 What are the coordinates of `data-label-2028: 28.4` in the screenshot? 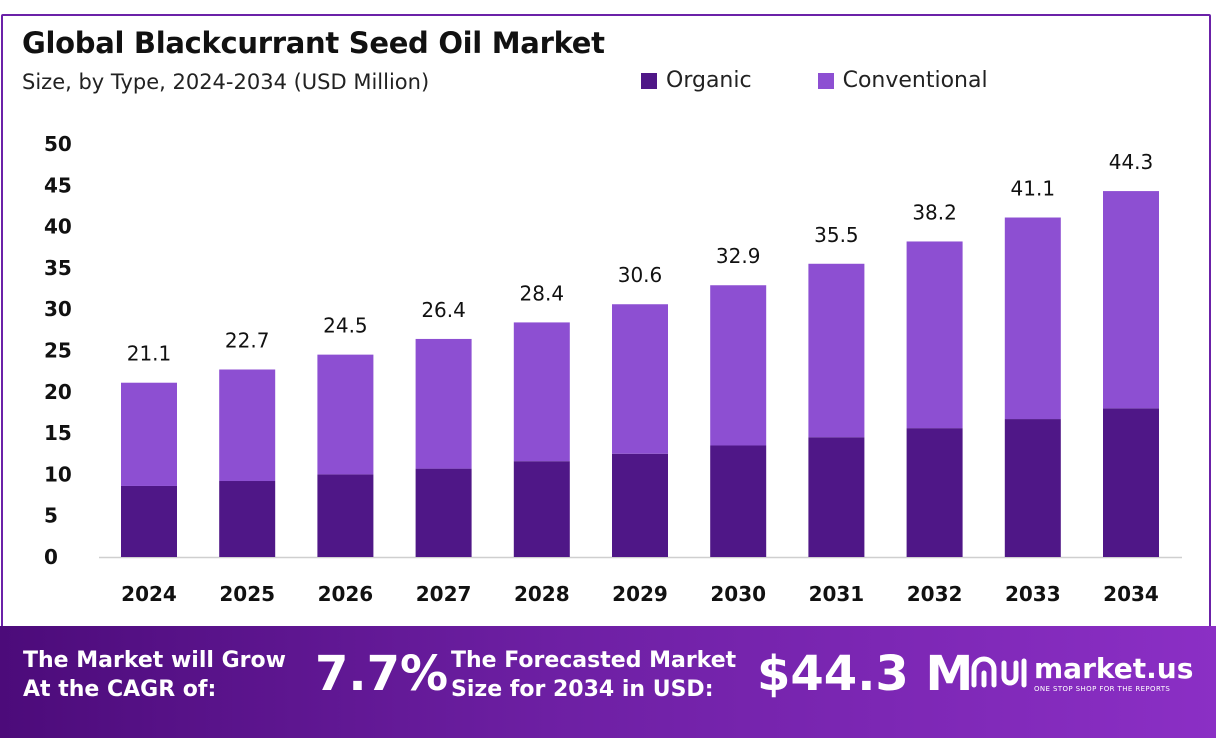 It's located at (542, 293).